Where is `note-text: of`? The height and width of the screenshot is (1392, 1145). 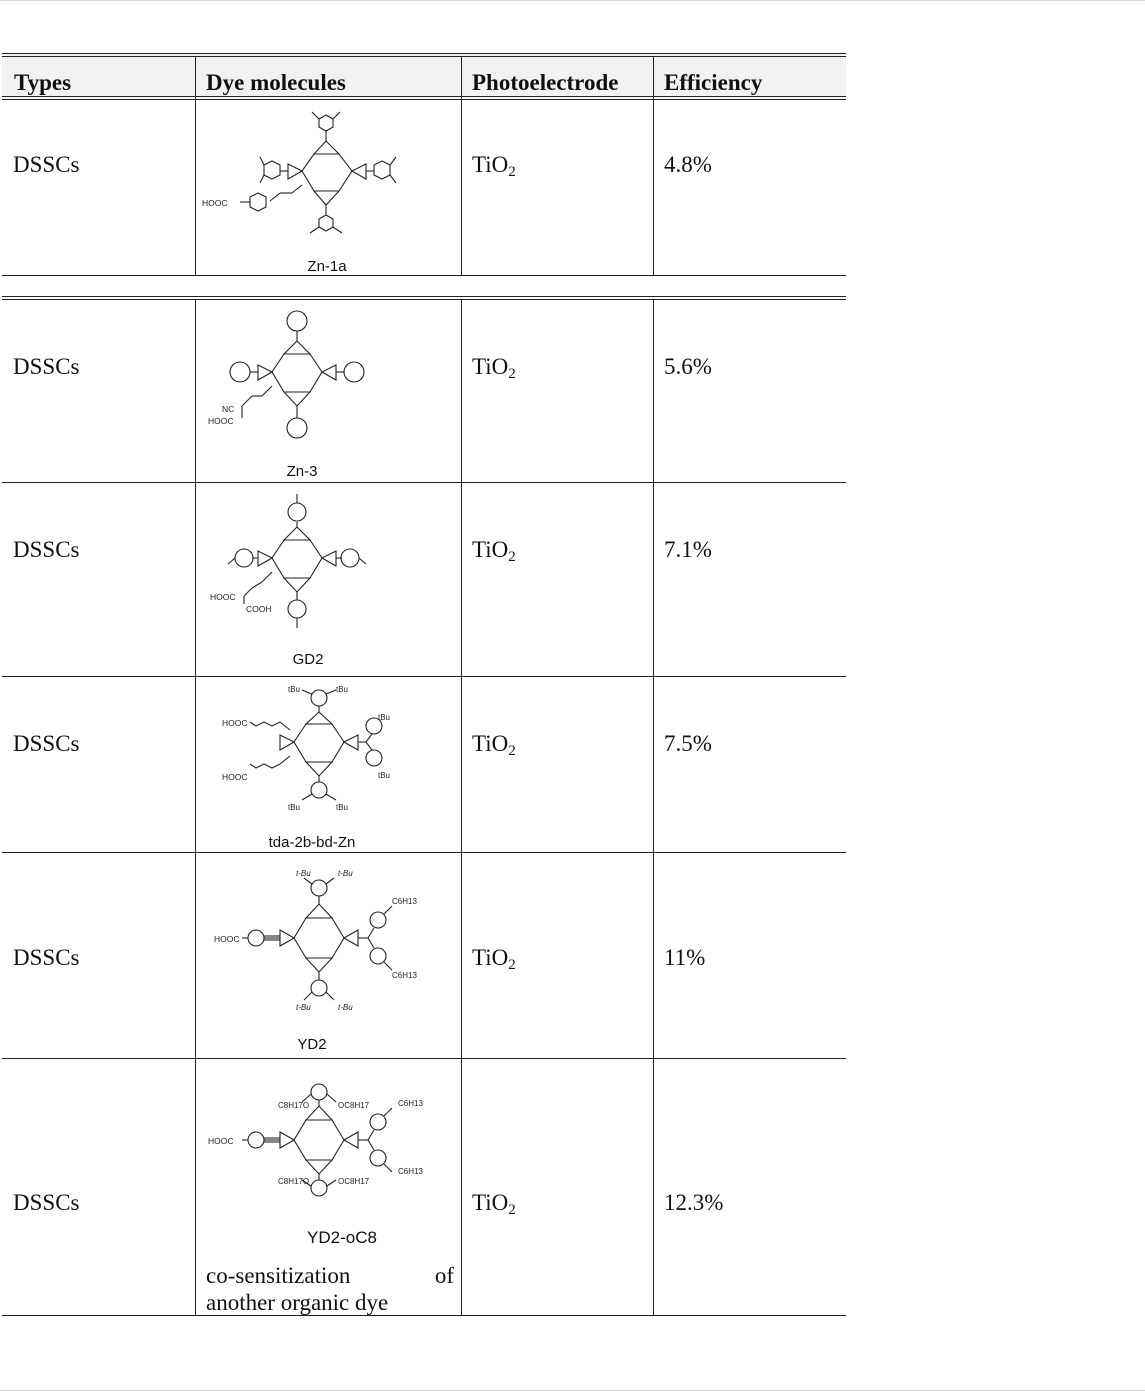
note-text: of is located at coordinates (444, 1275).